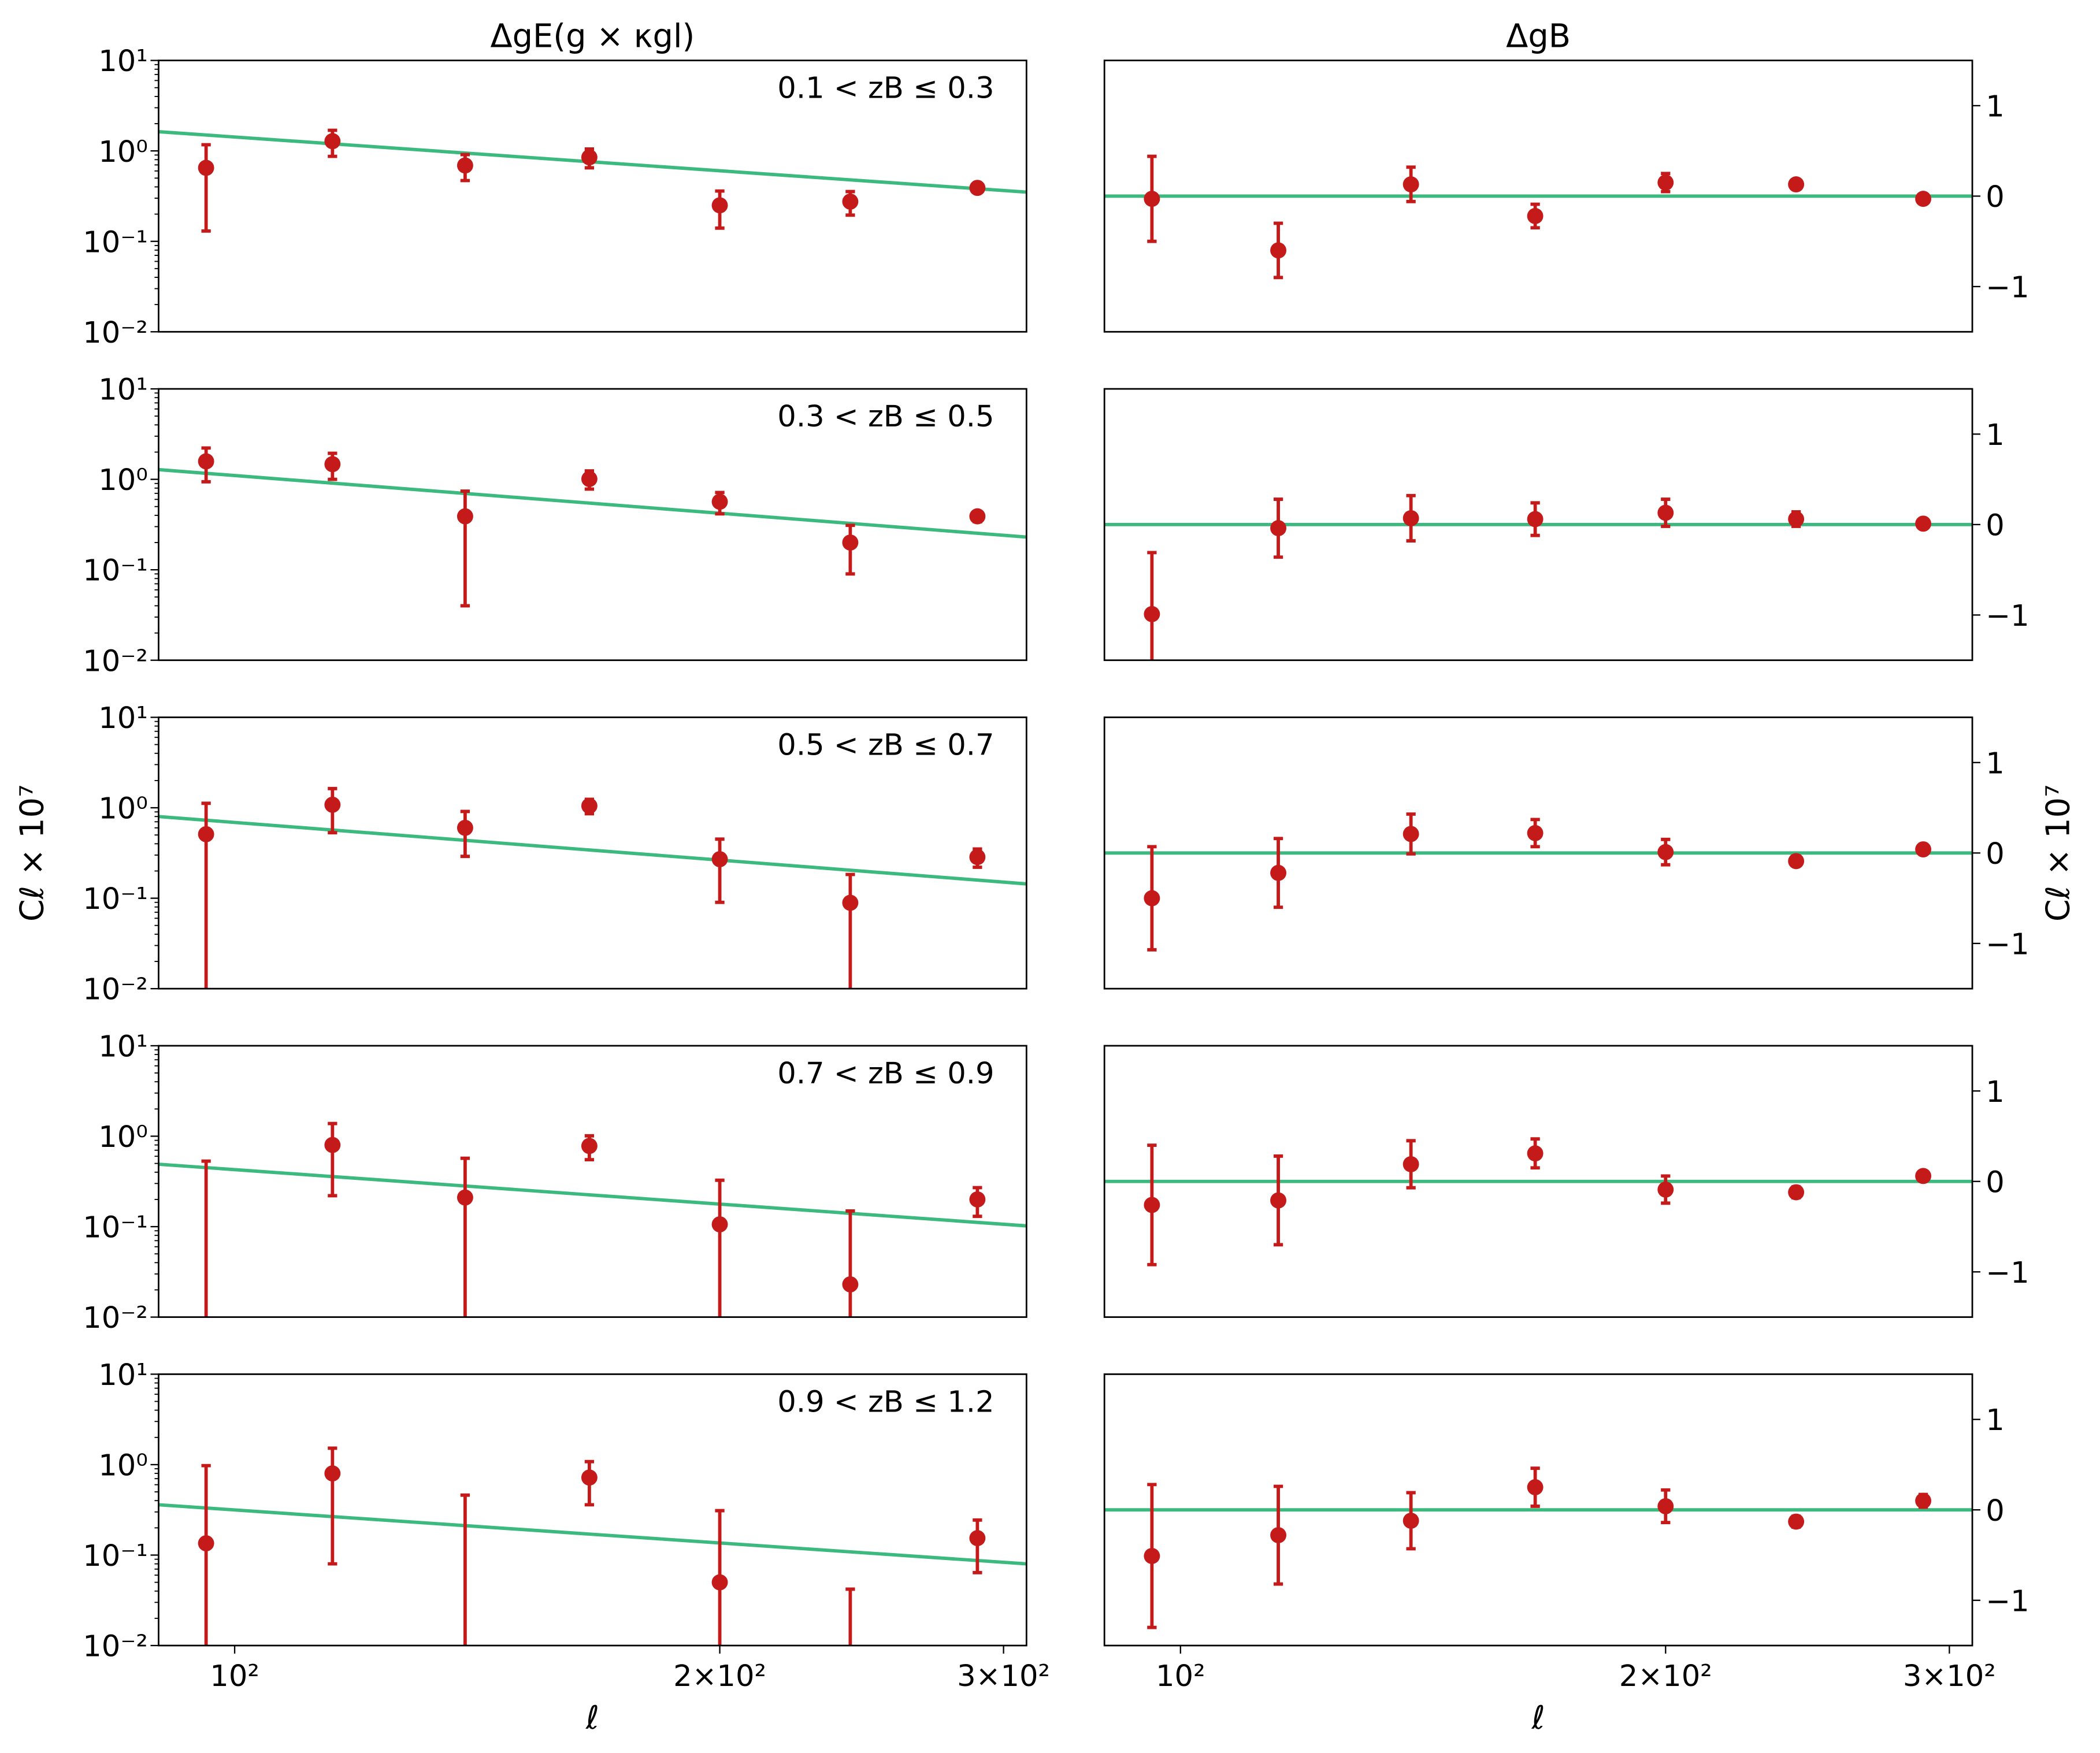 This screenshot has height=1753, width=2100. I want to click on bin-label: 0.9 < zB ≤ 1.2, so click(885, 1402).